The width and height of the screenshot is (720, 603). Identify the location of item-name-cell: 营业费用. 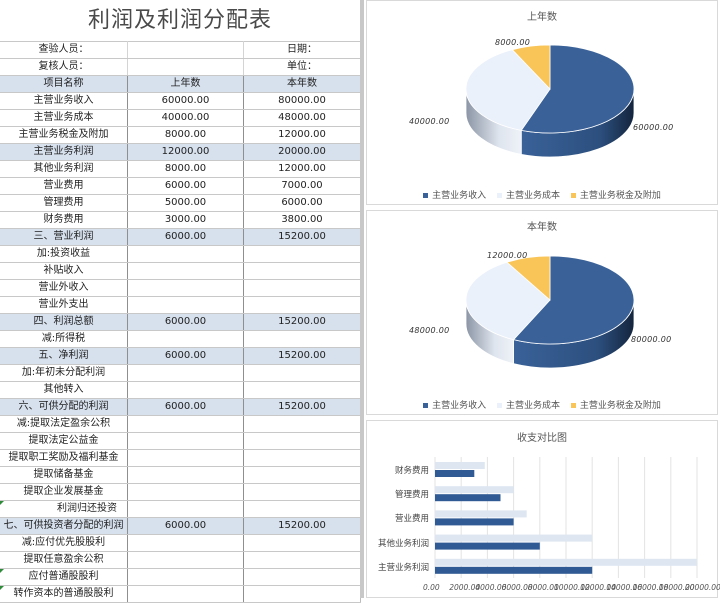
(64, 186).